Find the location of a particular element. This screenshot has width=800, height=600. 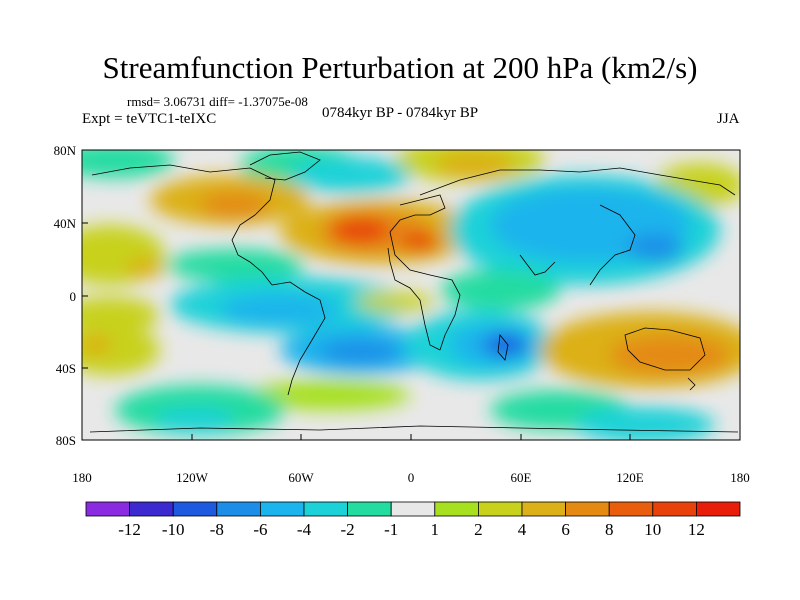

colorbar-label: 12 is located at coordinates (696, 529).